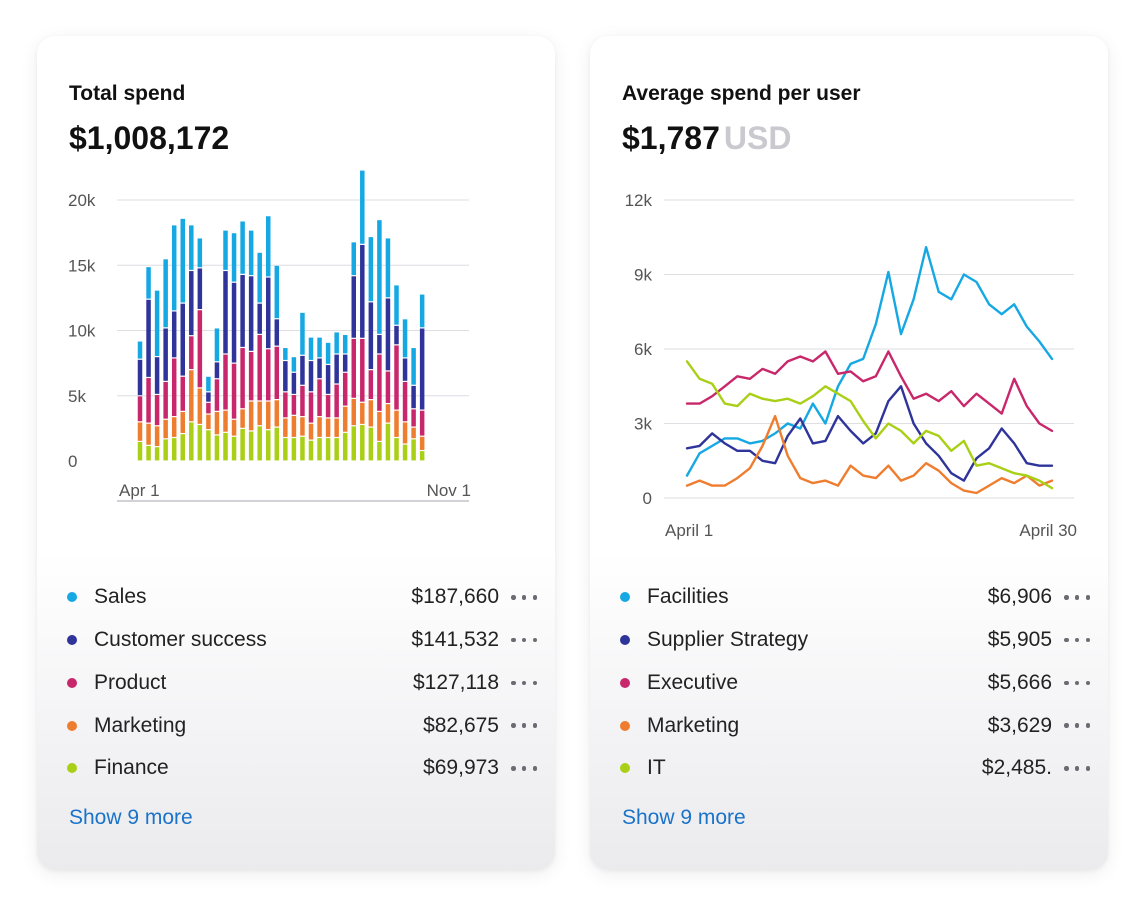  I want to click on legend-label: Finance, so click(131, 768).